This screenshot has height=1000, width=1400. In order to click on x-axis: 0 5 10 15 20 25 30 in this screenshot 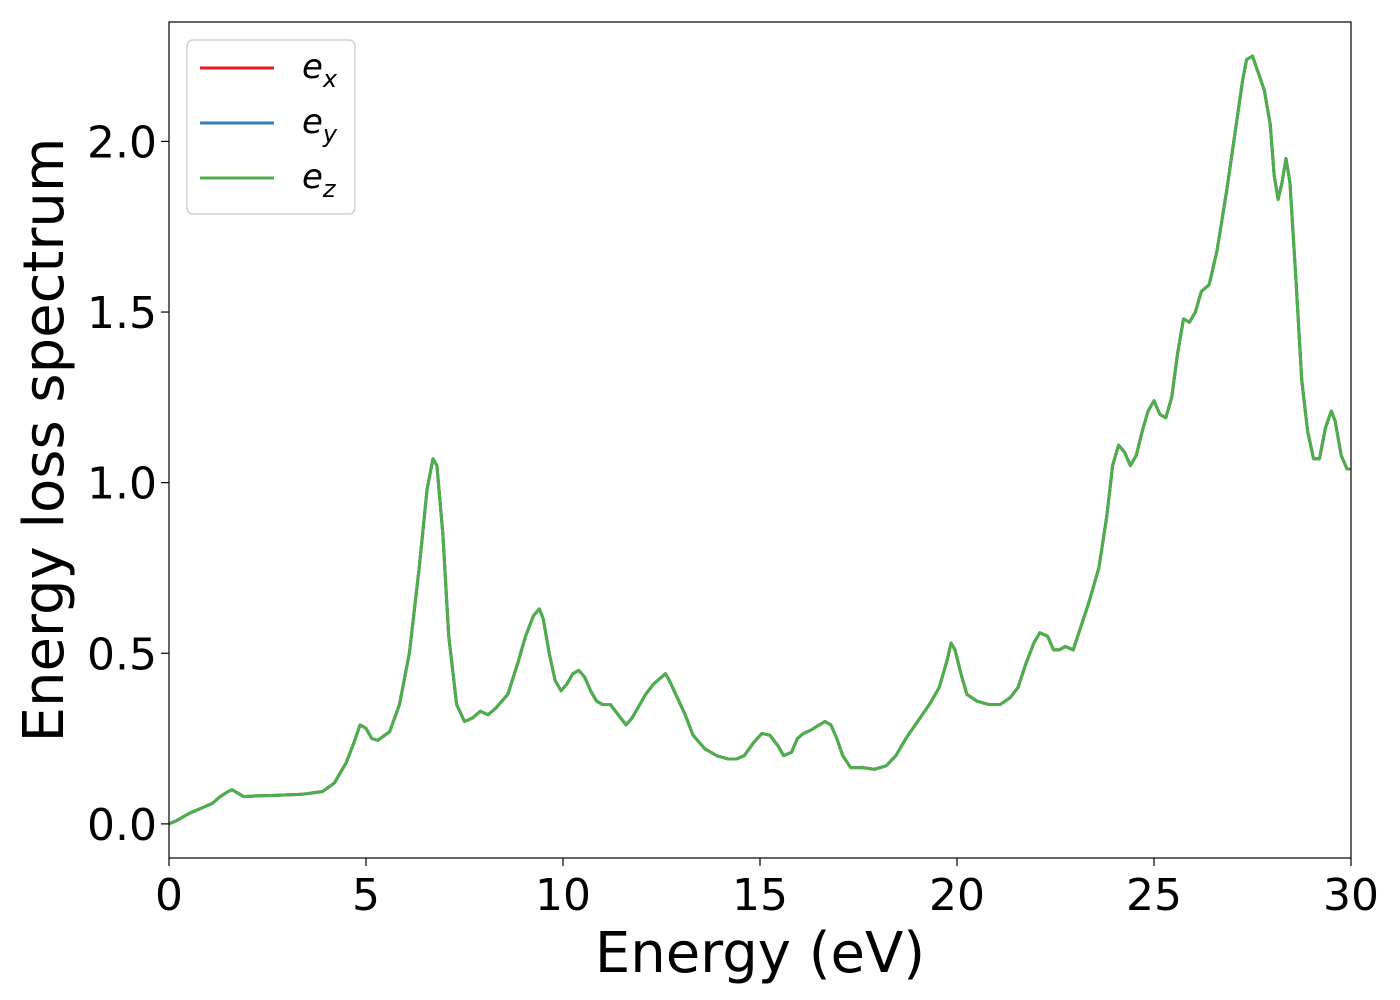, I will do `click(767, 889)`.